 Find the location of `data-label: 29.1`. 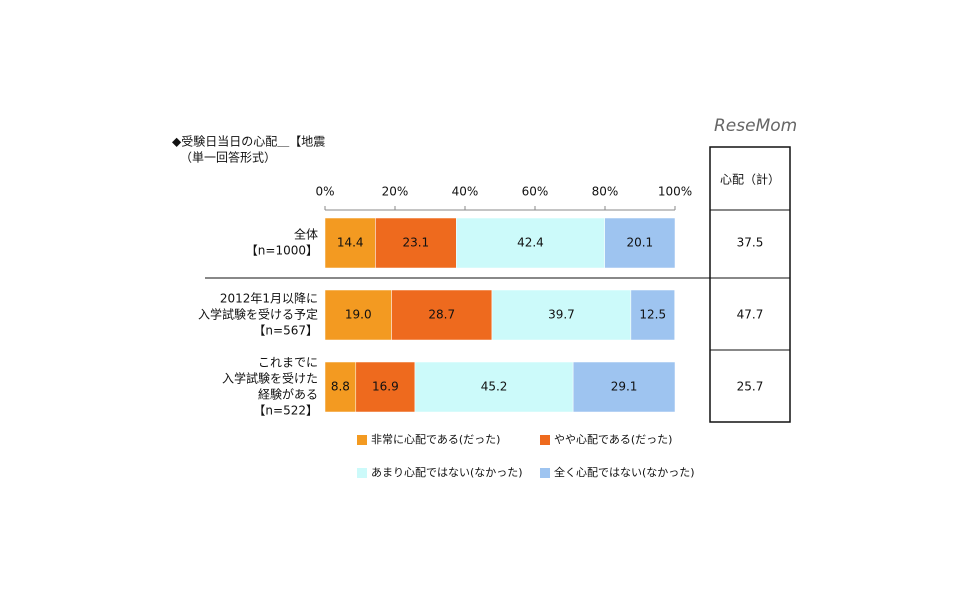

data-label: 29.1 is located at coordinates (624, 387).